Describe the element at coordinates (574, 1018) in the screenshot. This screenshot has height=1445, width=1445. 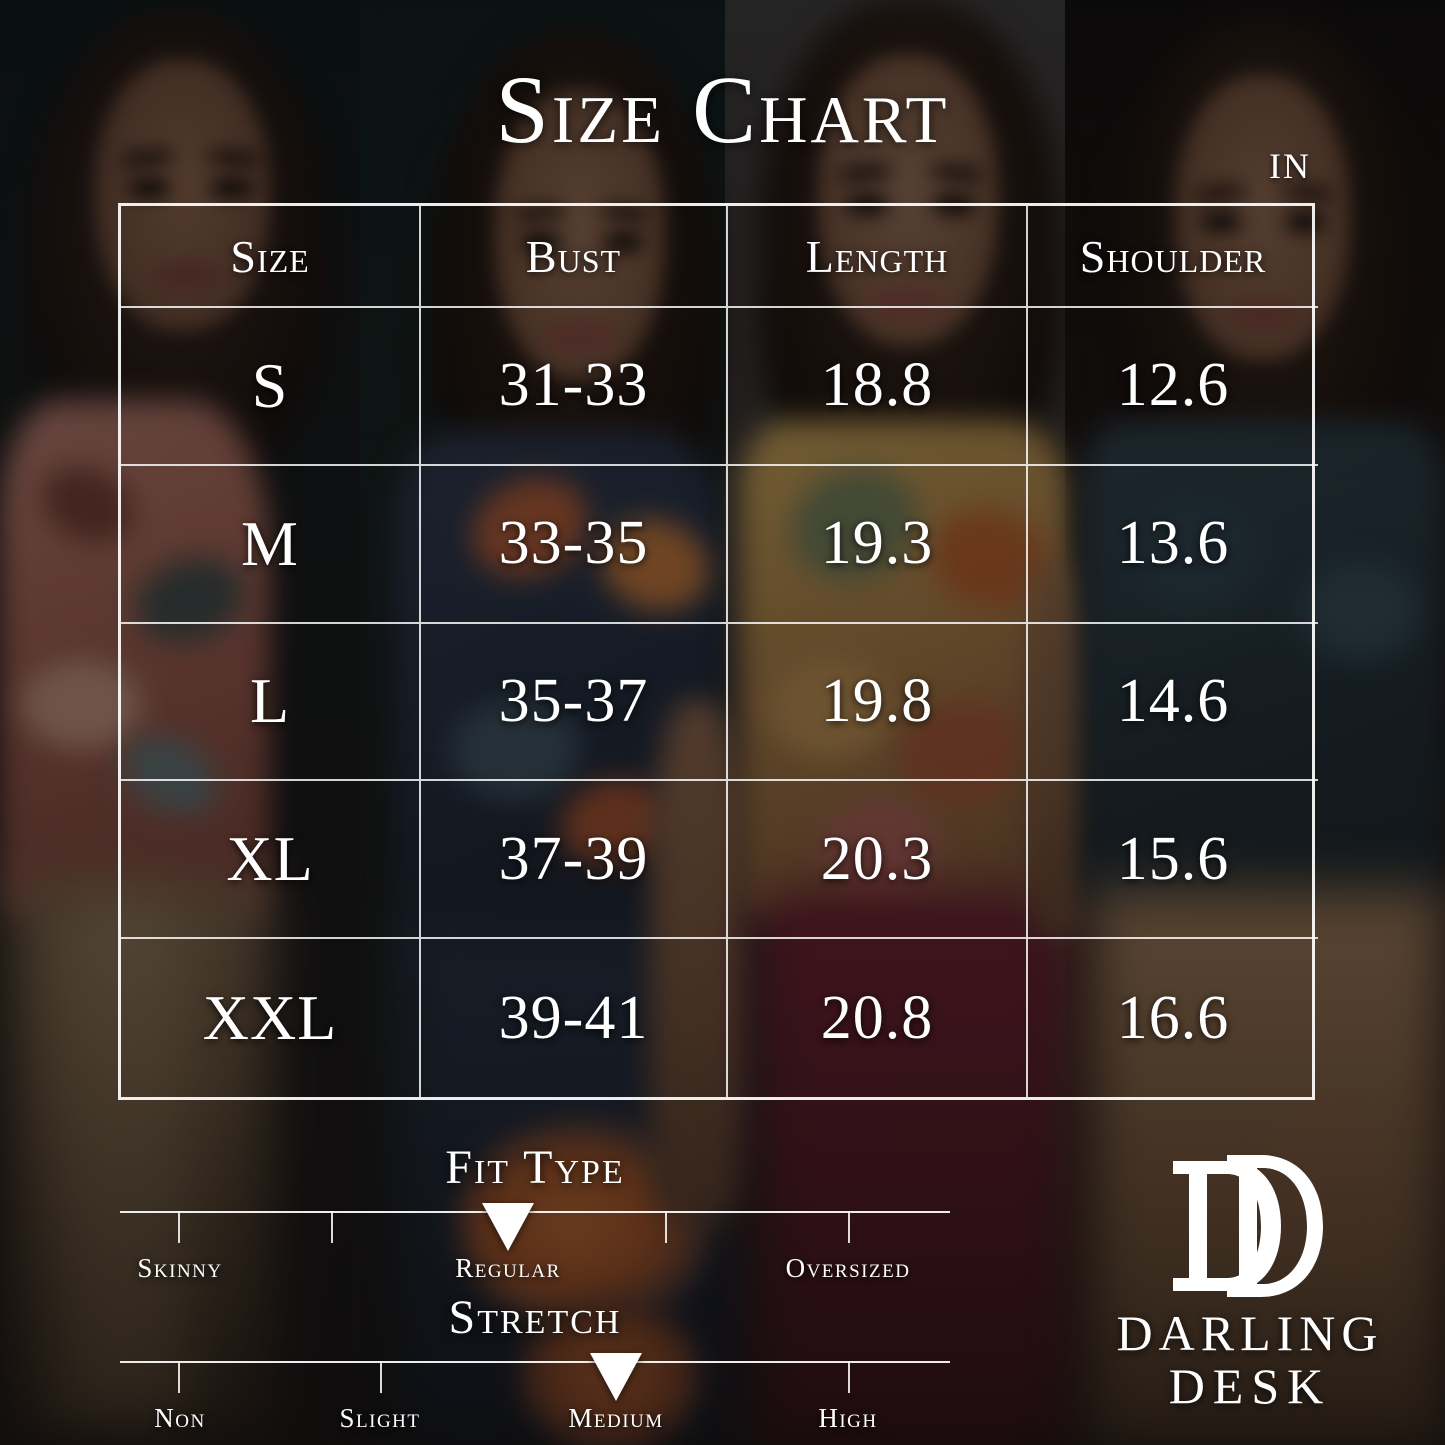
I see `table-row: 39-41` at that location.